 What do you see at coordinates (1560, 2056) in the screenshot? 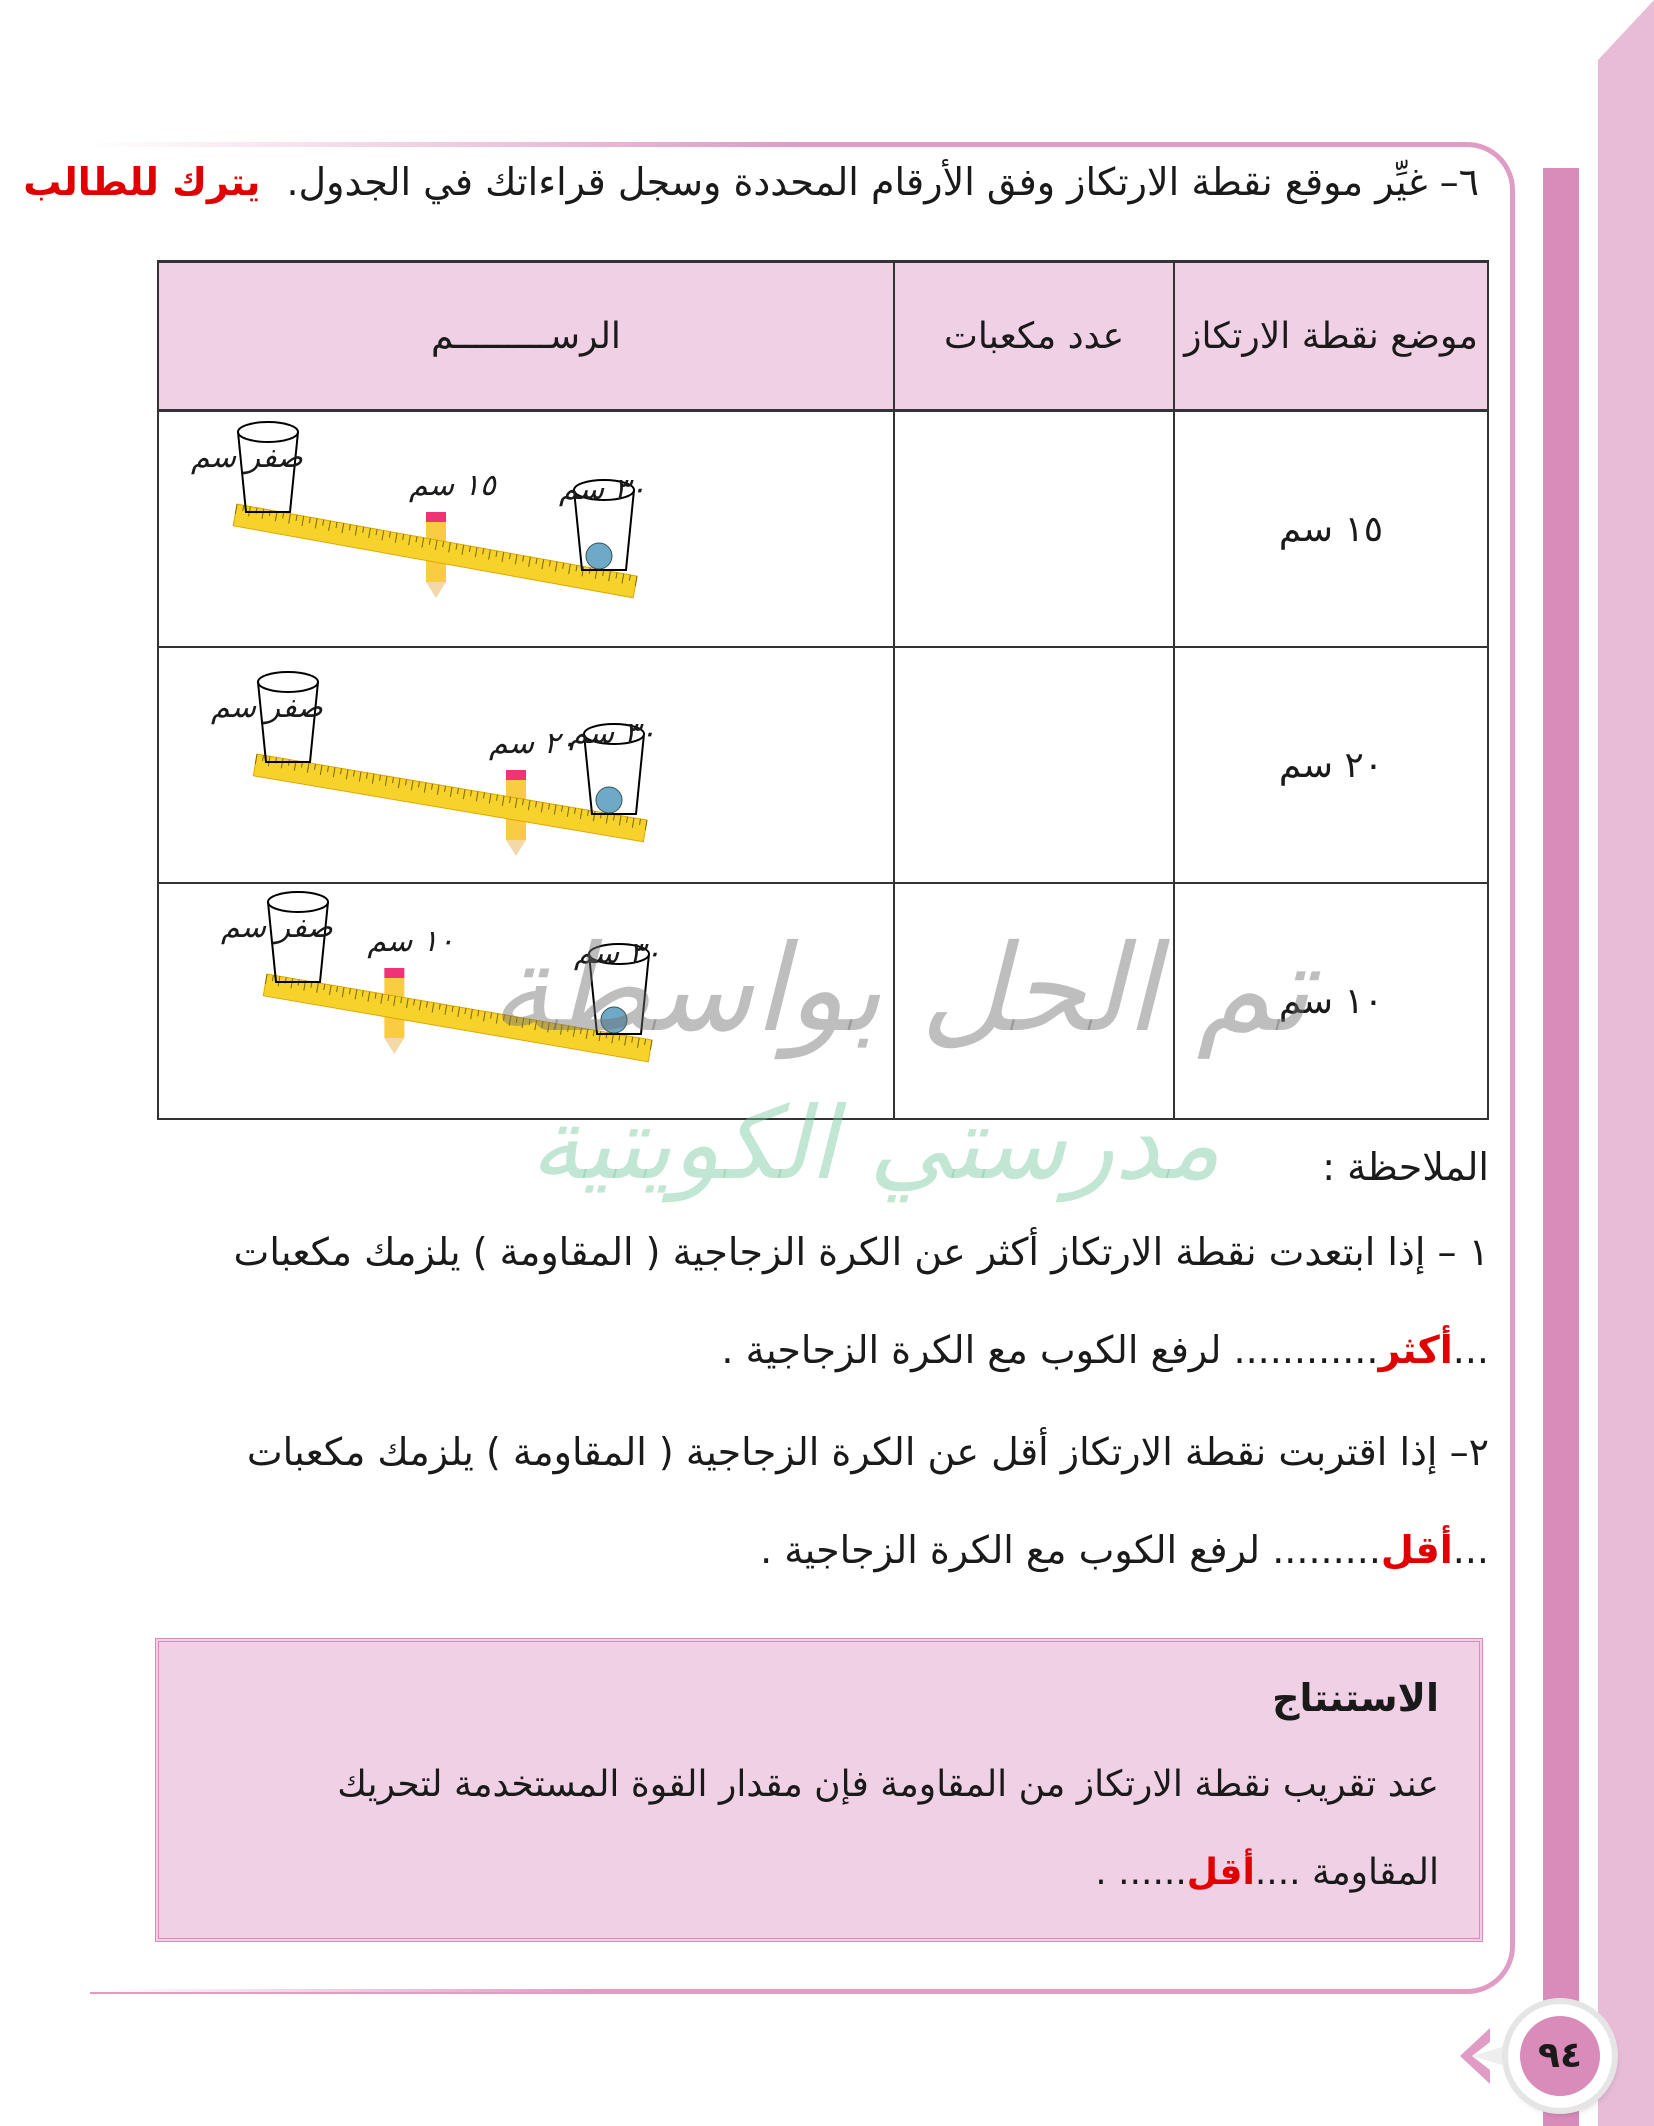
I see `page-number: ٩٤` at bounding box center [1560, 2056].